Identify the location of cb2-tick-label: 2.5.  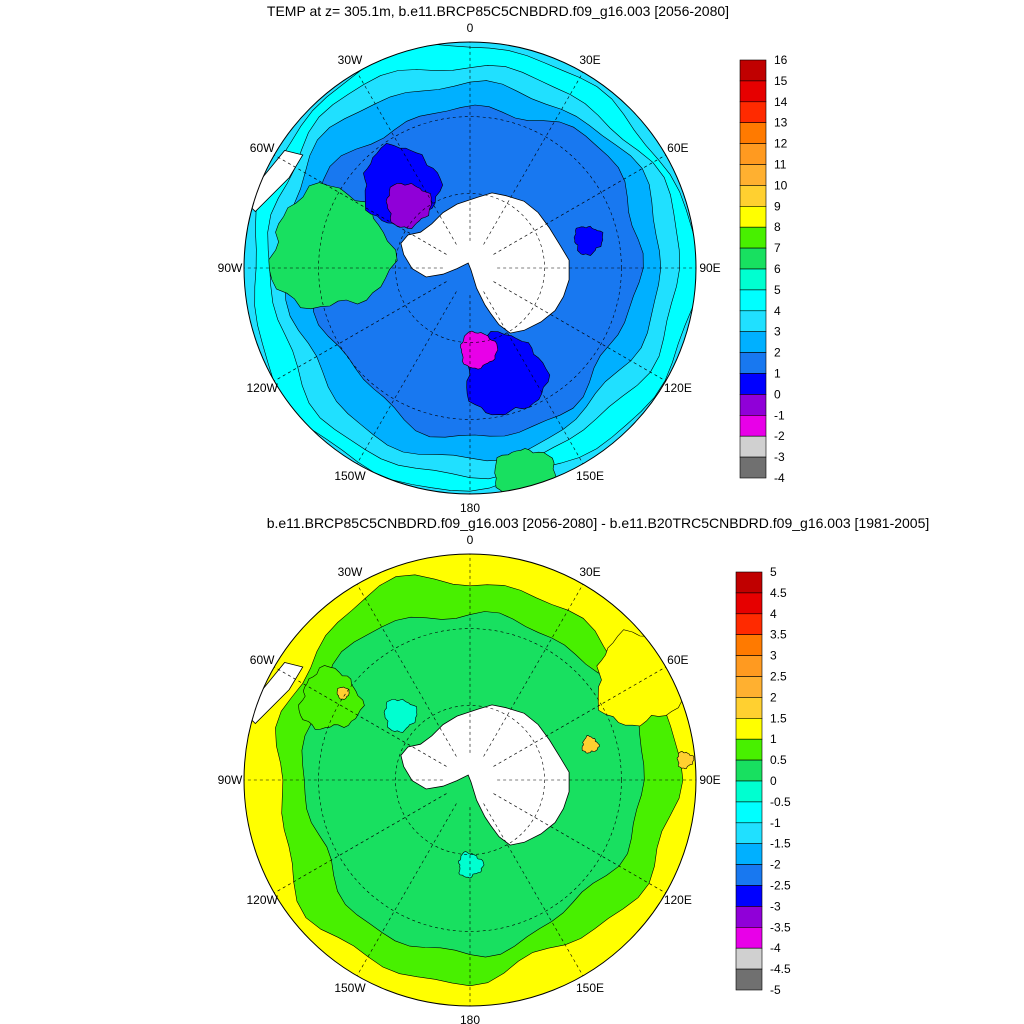
(778, 677).